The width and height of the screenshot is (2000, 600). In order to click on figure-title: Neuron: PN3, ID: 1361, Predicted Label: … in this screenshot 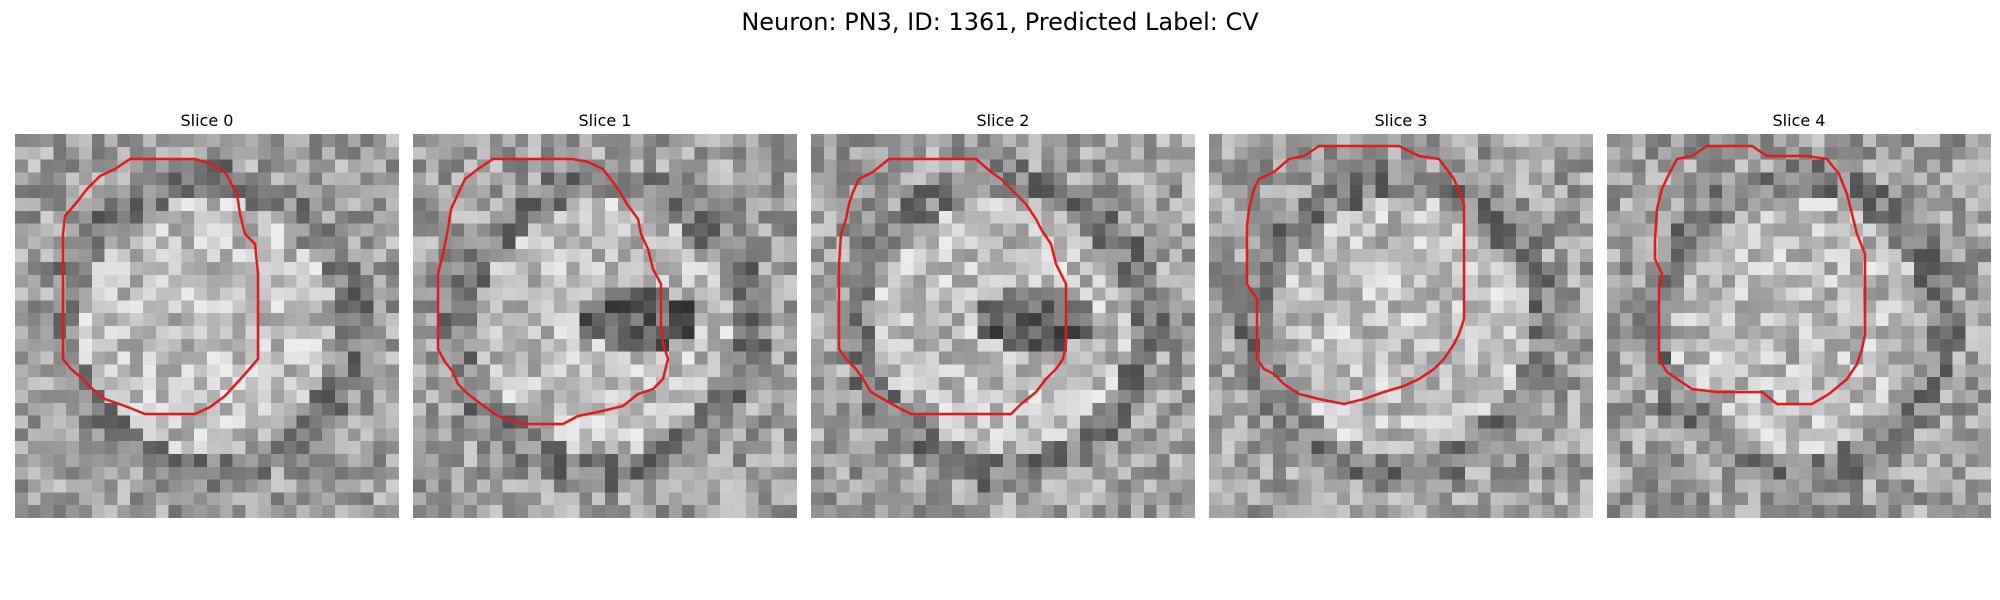, I will do `click(1000, 22)`.